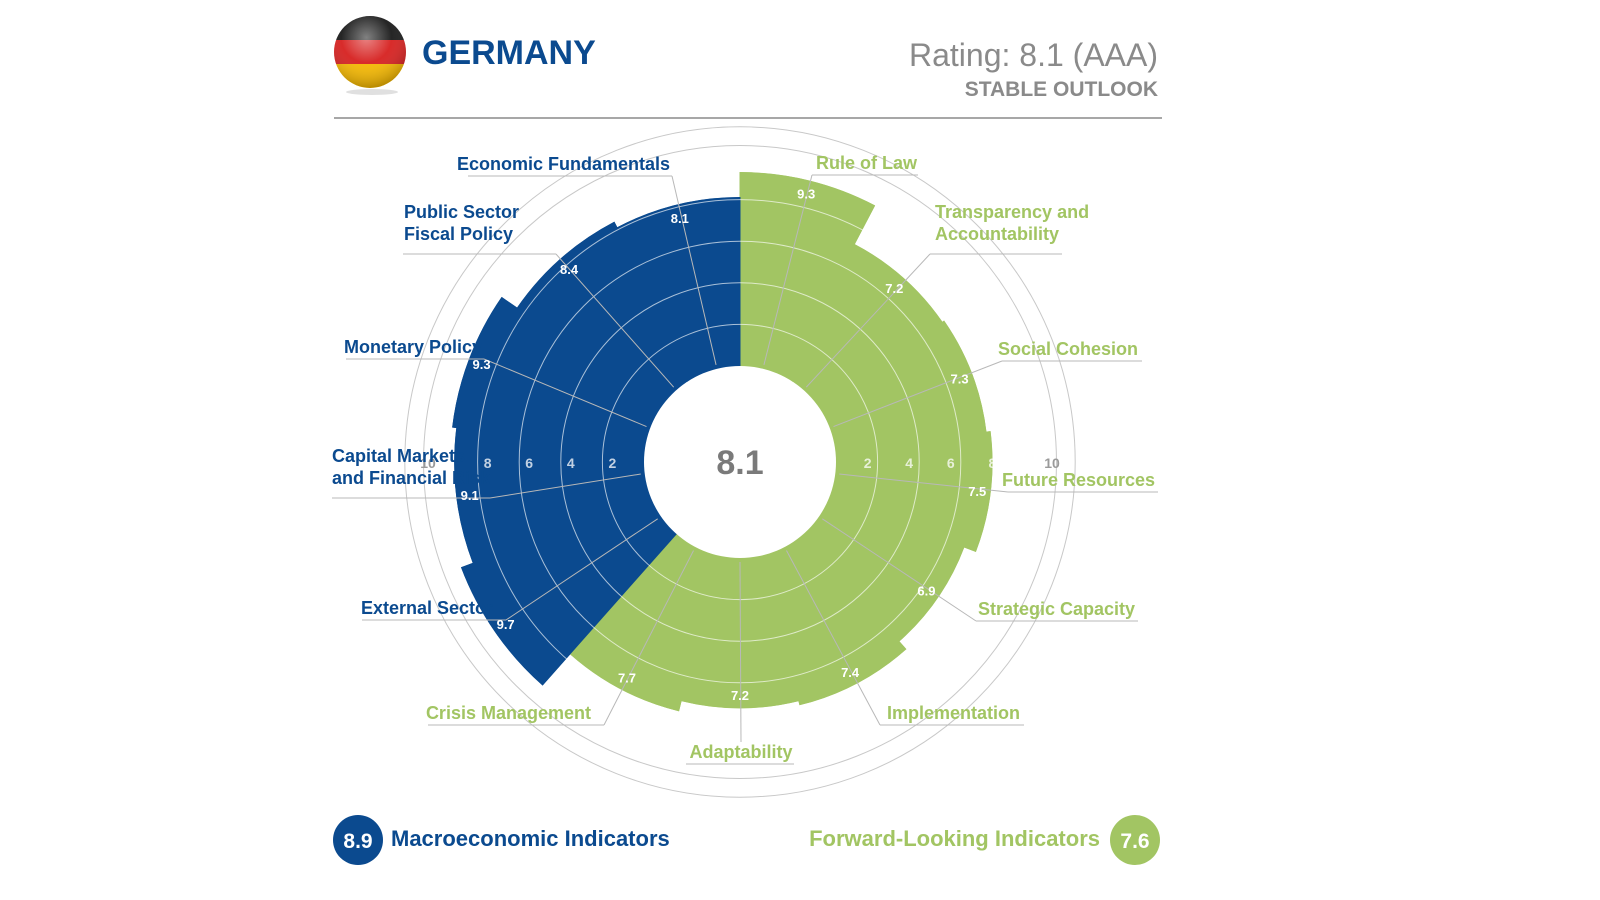  Describe the element at coordinates (461, 223) in the screenshot. I see `category-label-public-sector-fiscal-policy: Public Sector Fiscal Policy` at that location.